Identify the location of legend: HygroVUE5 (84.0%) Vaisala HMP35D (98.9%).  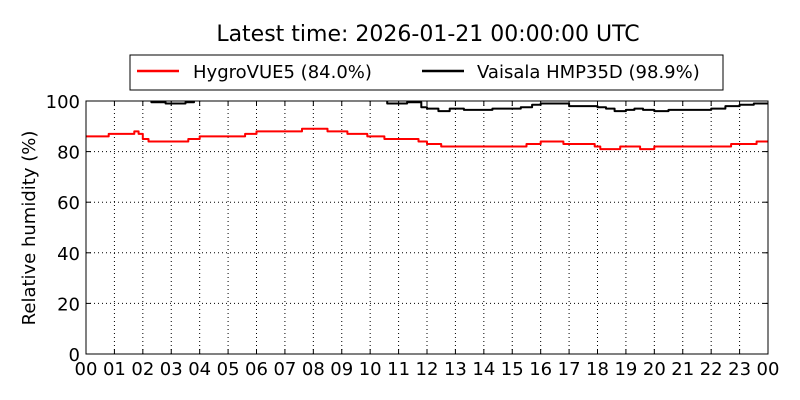
(426, 72).